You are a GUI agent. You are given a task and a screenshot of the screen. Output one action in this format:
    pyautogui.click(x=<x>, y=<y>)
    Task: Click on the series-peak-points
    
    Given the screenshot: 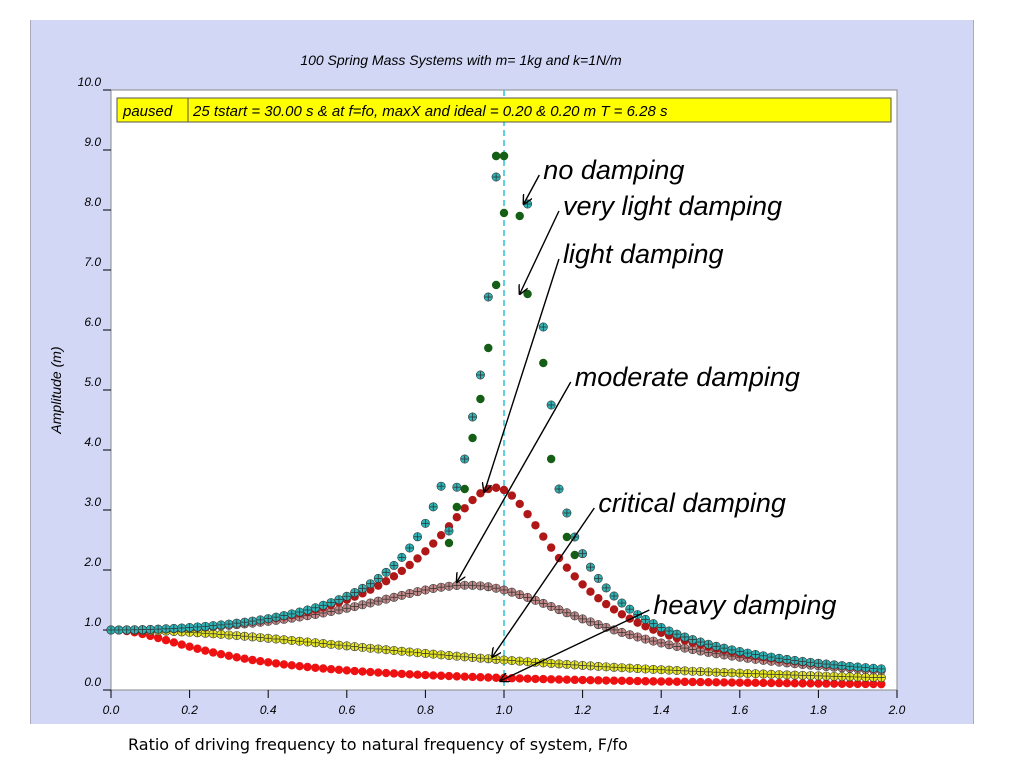 What is the action you would take?
    pyautogui.click(x=500, y=156)
    